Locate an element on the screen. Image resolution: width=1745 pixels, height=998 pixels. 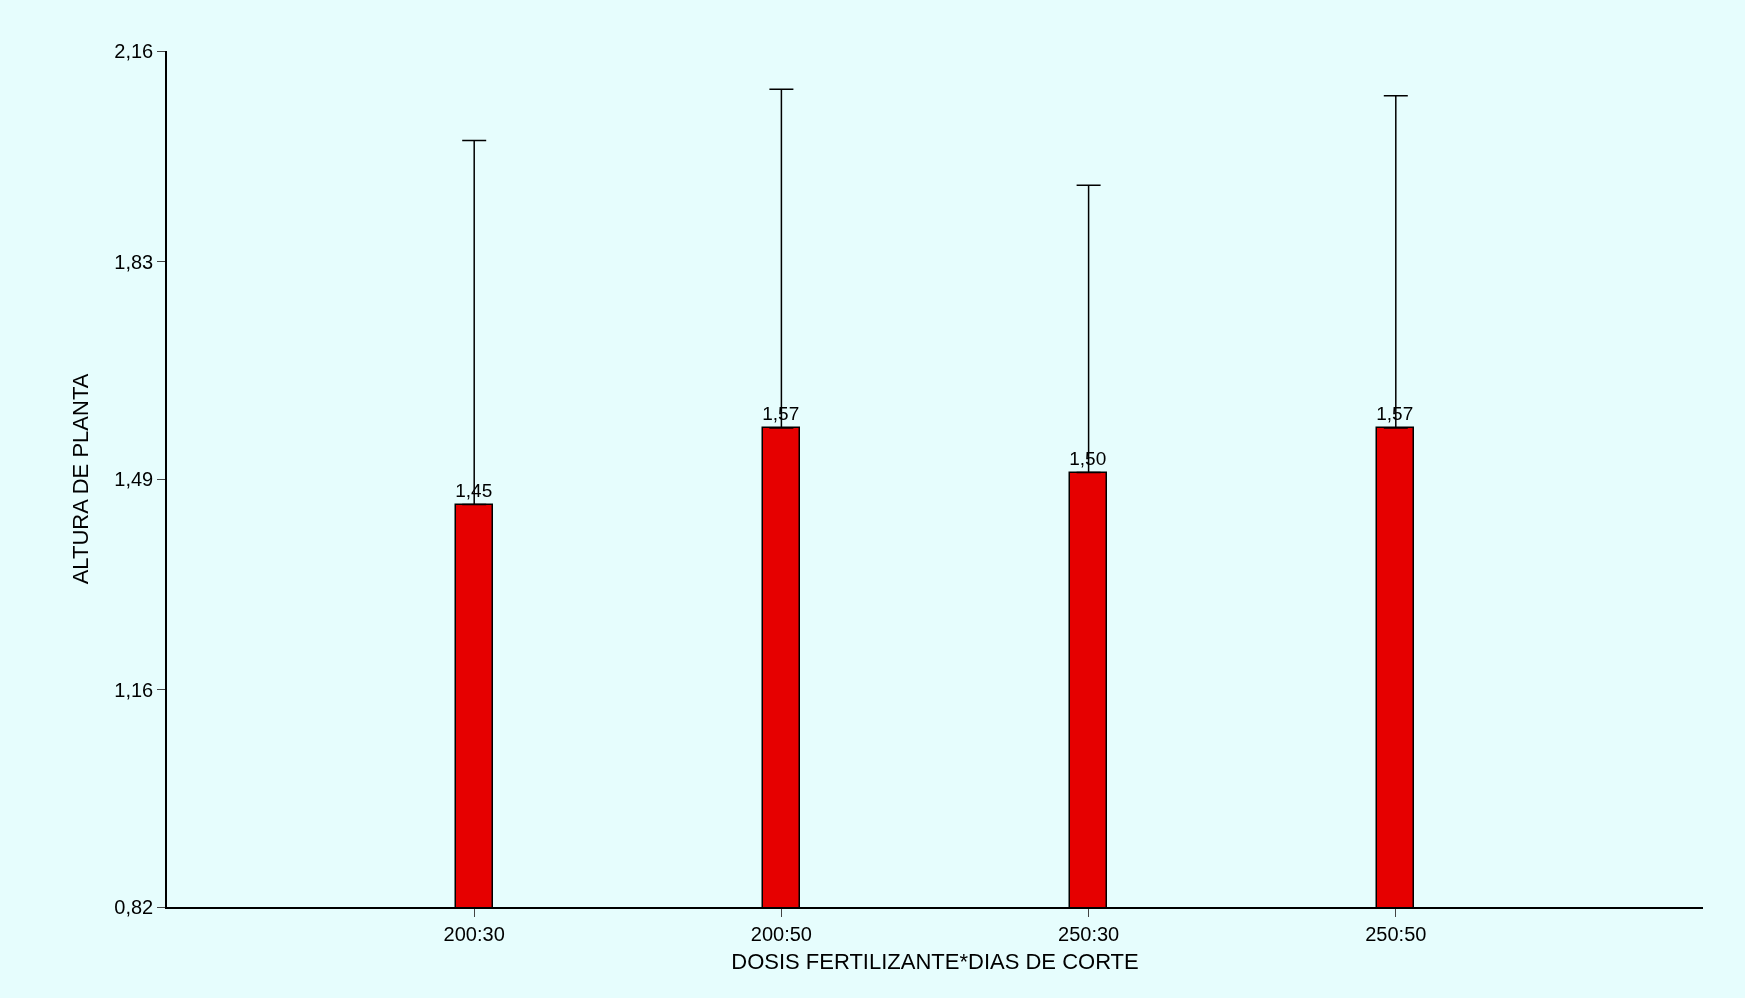
y-tick-label: 2,16 is located at coordinates (134, 51).